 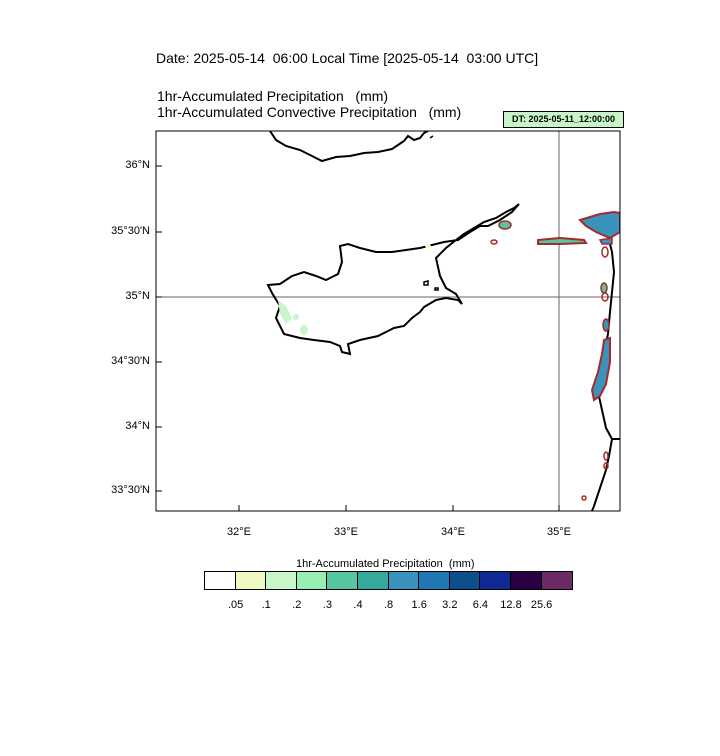 I want to click on variable-title-precip: 1hr-Accumulated Precipitation (mm), so click(x=273, y=96).